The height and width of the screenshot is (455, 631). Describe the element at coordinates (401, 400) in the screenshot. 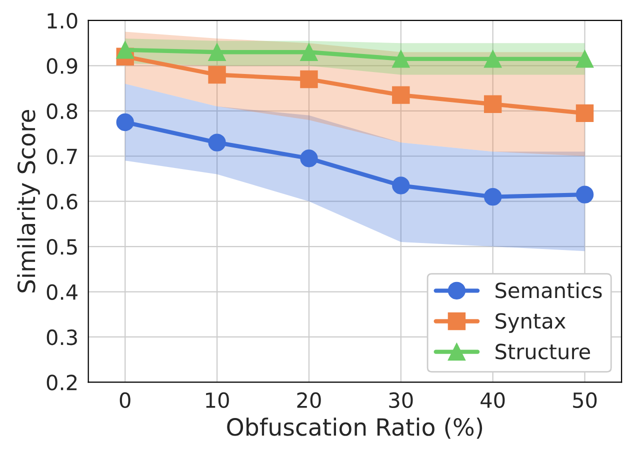

I see `x-tick-label: 30` at that location.